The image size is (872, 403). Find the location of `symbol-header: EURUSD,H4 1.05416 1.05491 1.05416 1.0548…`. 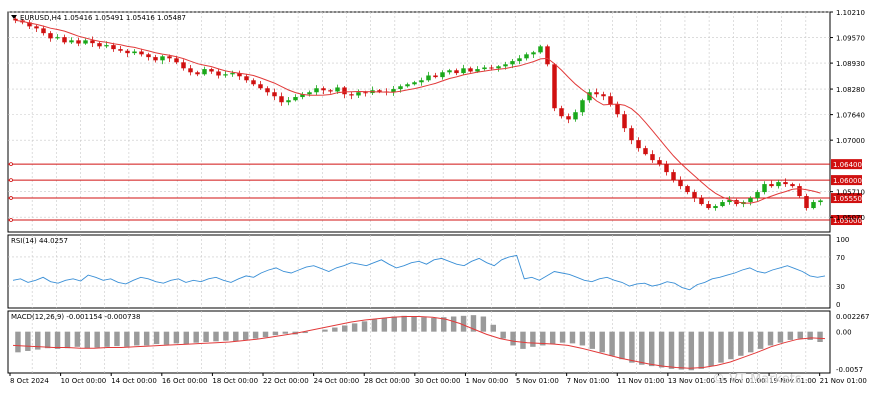

symbol-header: EURUSD,H4 1.05416 1.05491 1.05416 1.0548… is located at coordinates (103, 18).